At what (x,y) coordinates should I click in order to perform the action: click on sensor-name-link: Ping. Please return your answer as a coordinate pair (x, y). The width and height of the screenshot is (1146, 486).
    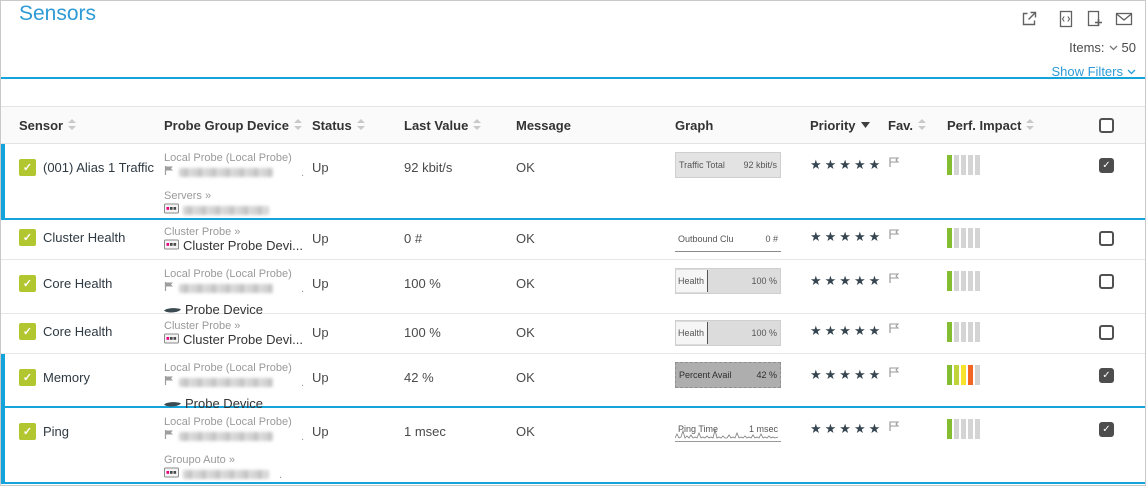
    Looking at the image, I should click on (56, 431).